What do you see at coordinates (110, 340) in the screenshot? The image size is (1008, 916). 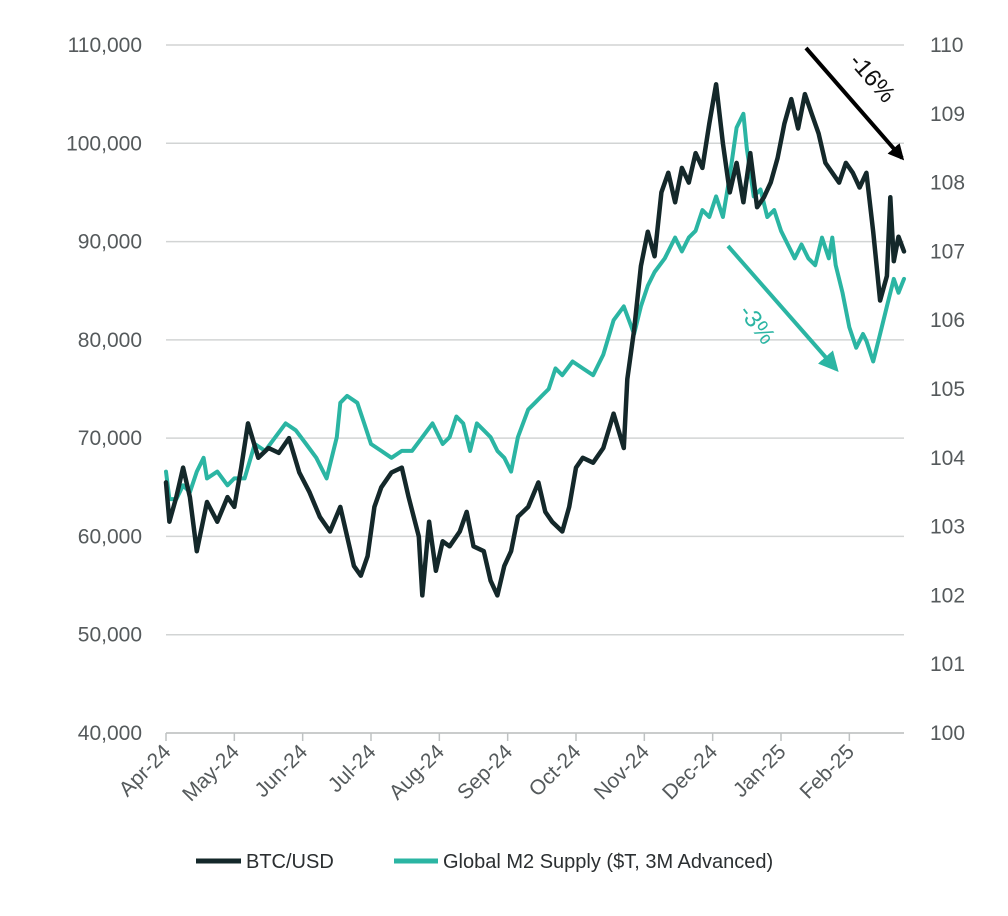 I see `left-tick-label: 80,000` at bounding box center [110, 340].